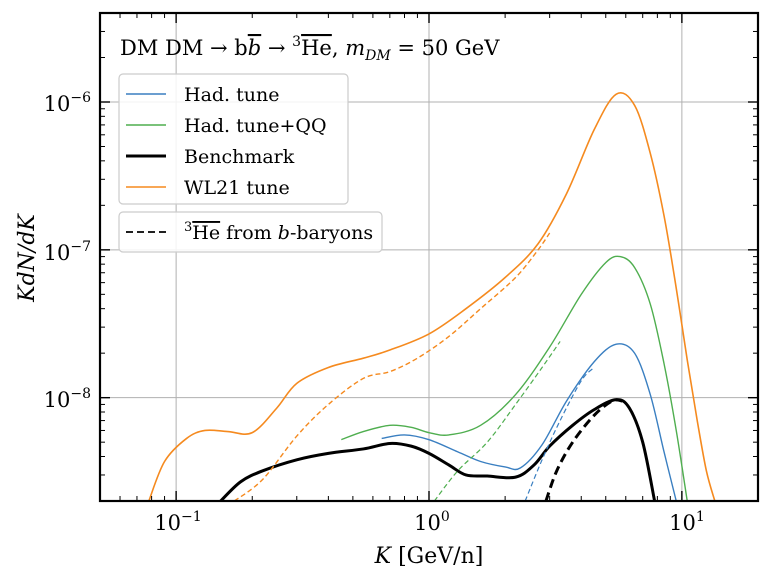 This screenshot has height=580, width=773. What do you see at coordinates (429, 556) in the screenshot?
I see `x-axis-title: K [GeV/n]` at bounding box center [429, 556].